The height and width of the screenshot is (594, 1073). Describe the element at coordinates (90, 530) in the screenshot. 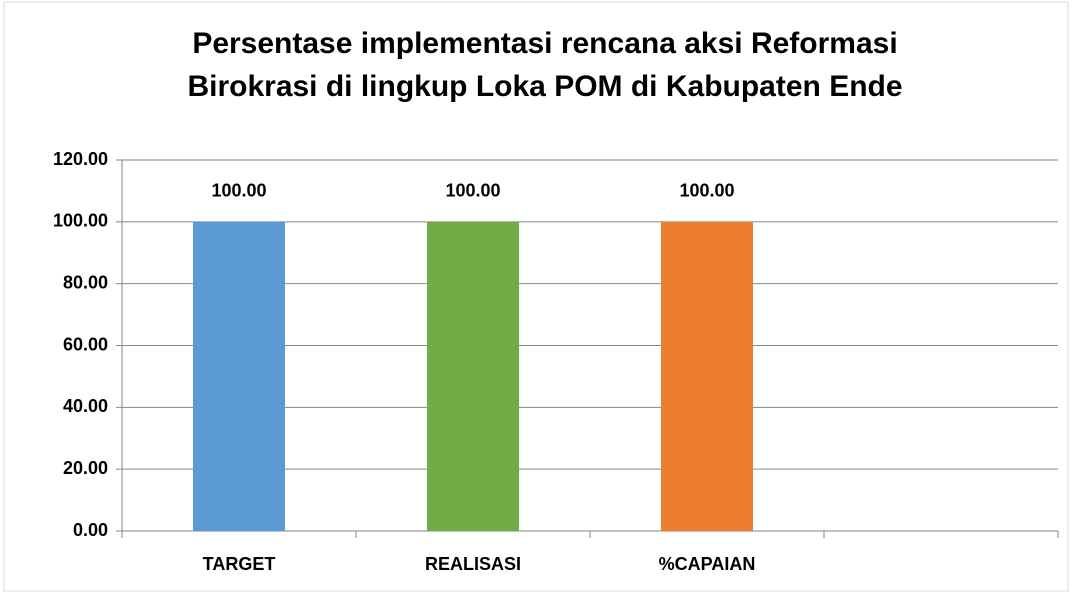

I see `y-tick-label: 0.00` at that location.